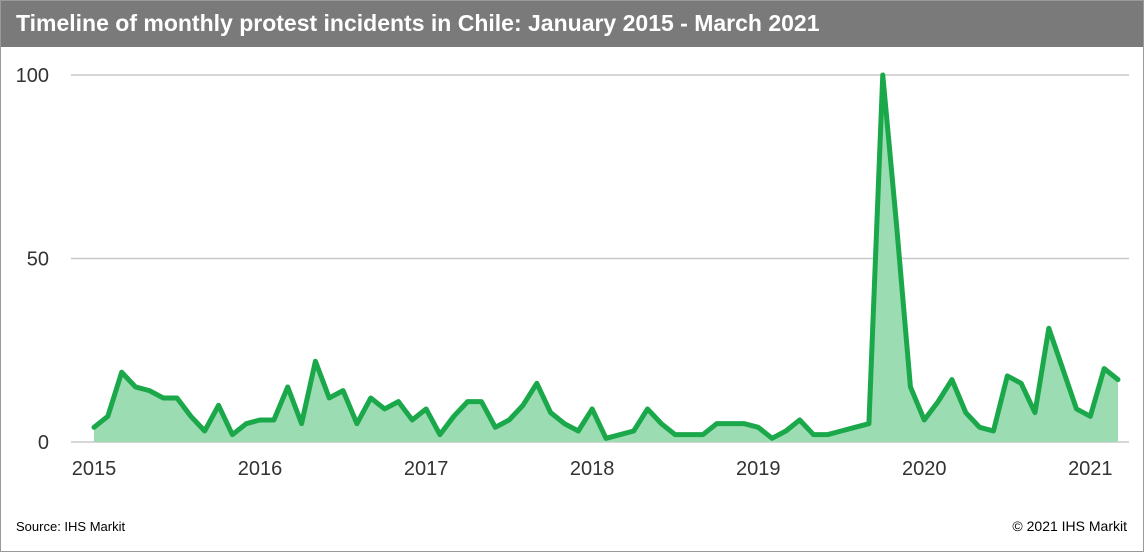 The height and width of the screenshot is (552, 1144). What do you see at coordinates (38, 260) in the screenshot?
I see `y-tick-label: 50` at bounding box center [38, 260].